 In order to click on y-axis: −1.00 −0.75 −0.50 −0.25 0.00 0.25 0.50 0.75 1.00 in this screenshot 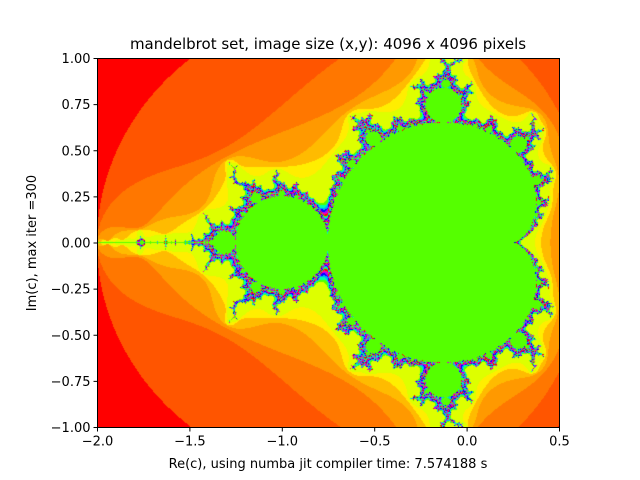, I will do `click(74, 244)`.